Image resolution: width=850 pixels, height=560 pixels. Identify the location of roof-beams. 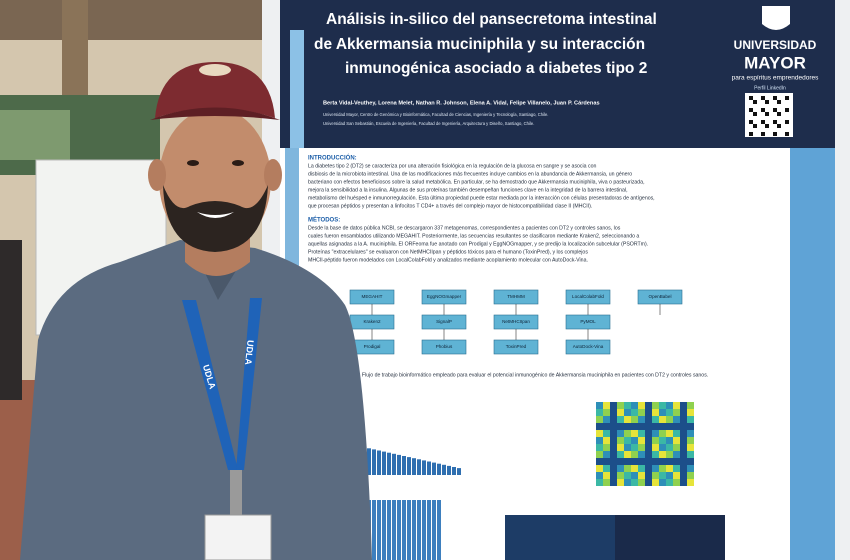
(132, 20).